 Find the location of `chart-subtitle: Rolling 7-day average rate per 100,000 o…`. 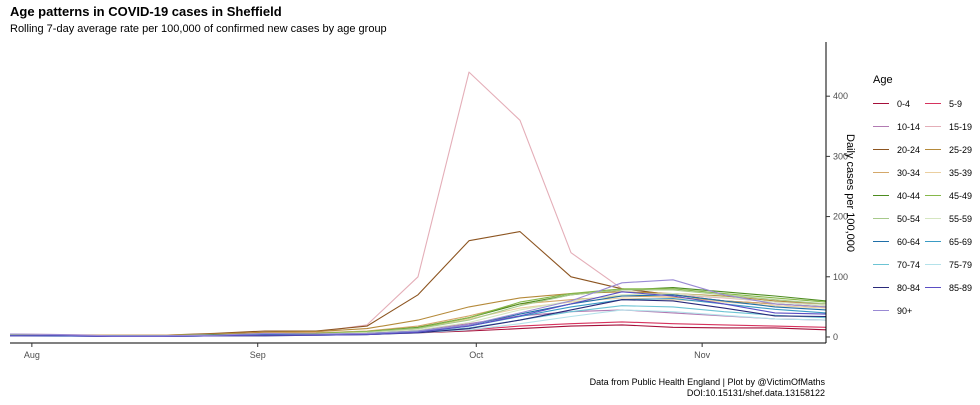

chart-subtitle: Rolling 7-day average rate per 100,000 o… is located at coordinates (198, 29).